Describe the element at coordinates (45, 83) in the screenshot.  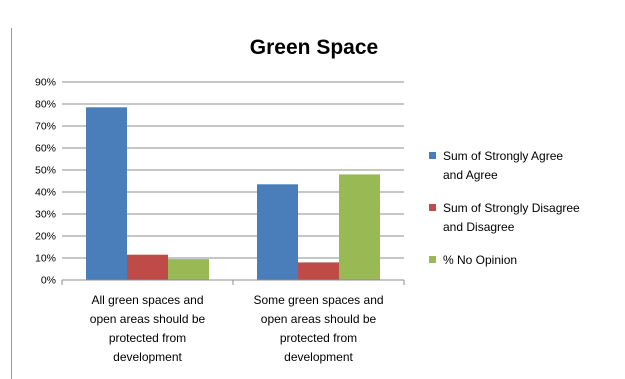
I see `y-tick-label: 90%` at that location.